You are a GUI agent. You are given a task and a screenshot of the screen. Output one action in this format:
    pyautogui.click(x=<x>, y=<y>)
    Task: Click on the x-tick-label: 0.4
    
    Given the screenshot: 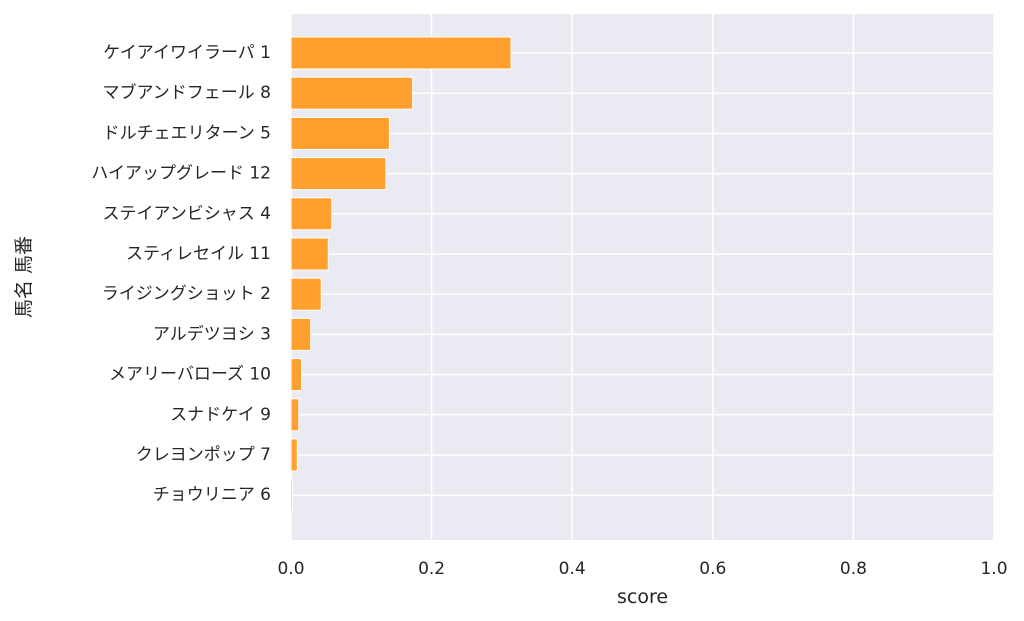 What is the action you would take?
    pyautogui.click(x=572, y=569)
    